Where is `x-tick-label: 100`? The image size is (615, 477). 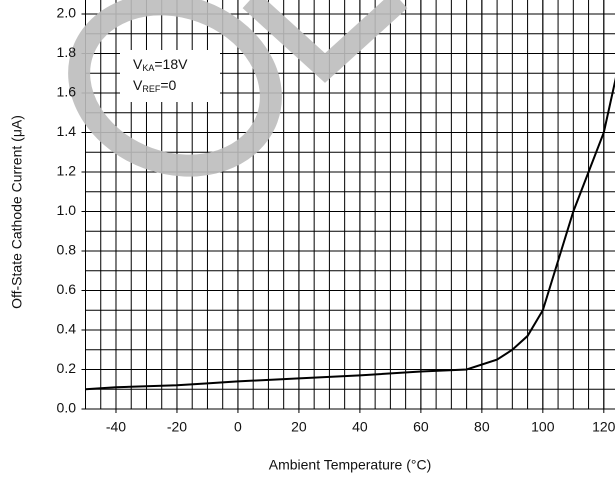
x-tick-label: 100 is located at coordinates (543, 427).